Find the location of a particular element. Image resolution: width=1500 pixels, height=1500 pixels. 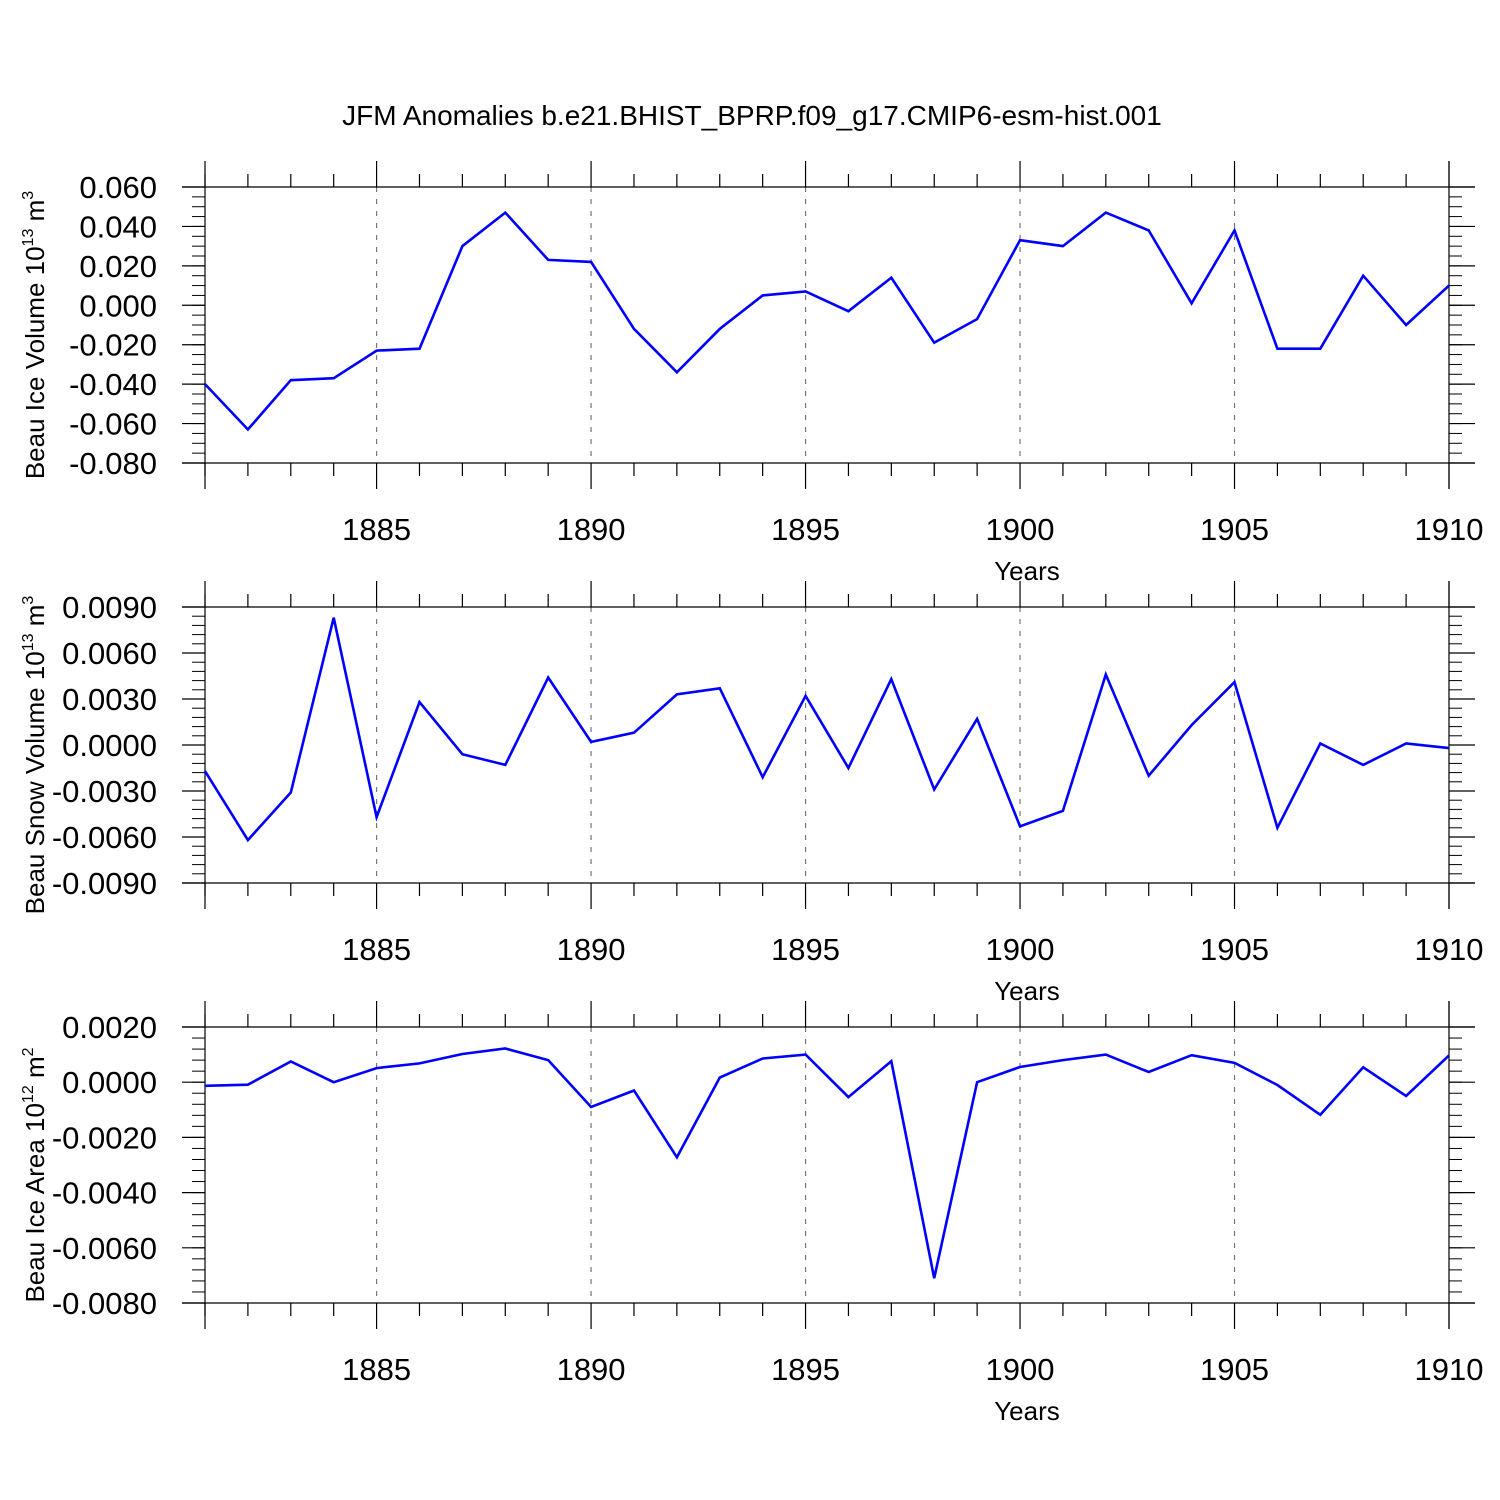

y-tick-label: -0.040 is located at coordinates (113, 384).